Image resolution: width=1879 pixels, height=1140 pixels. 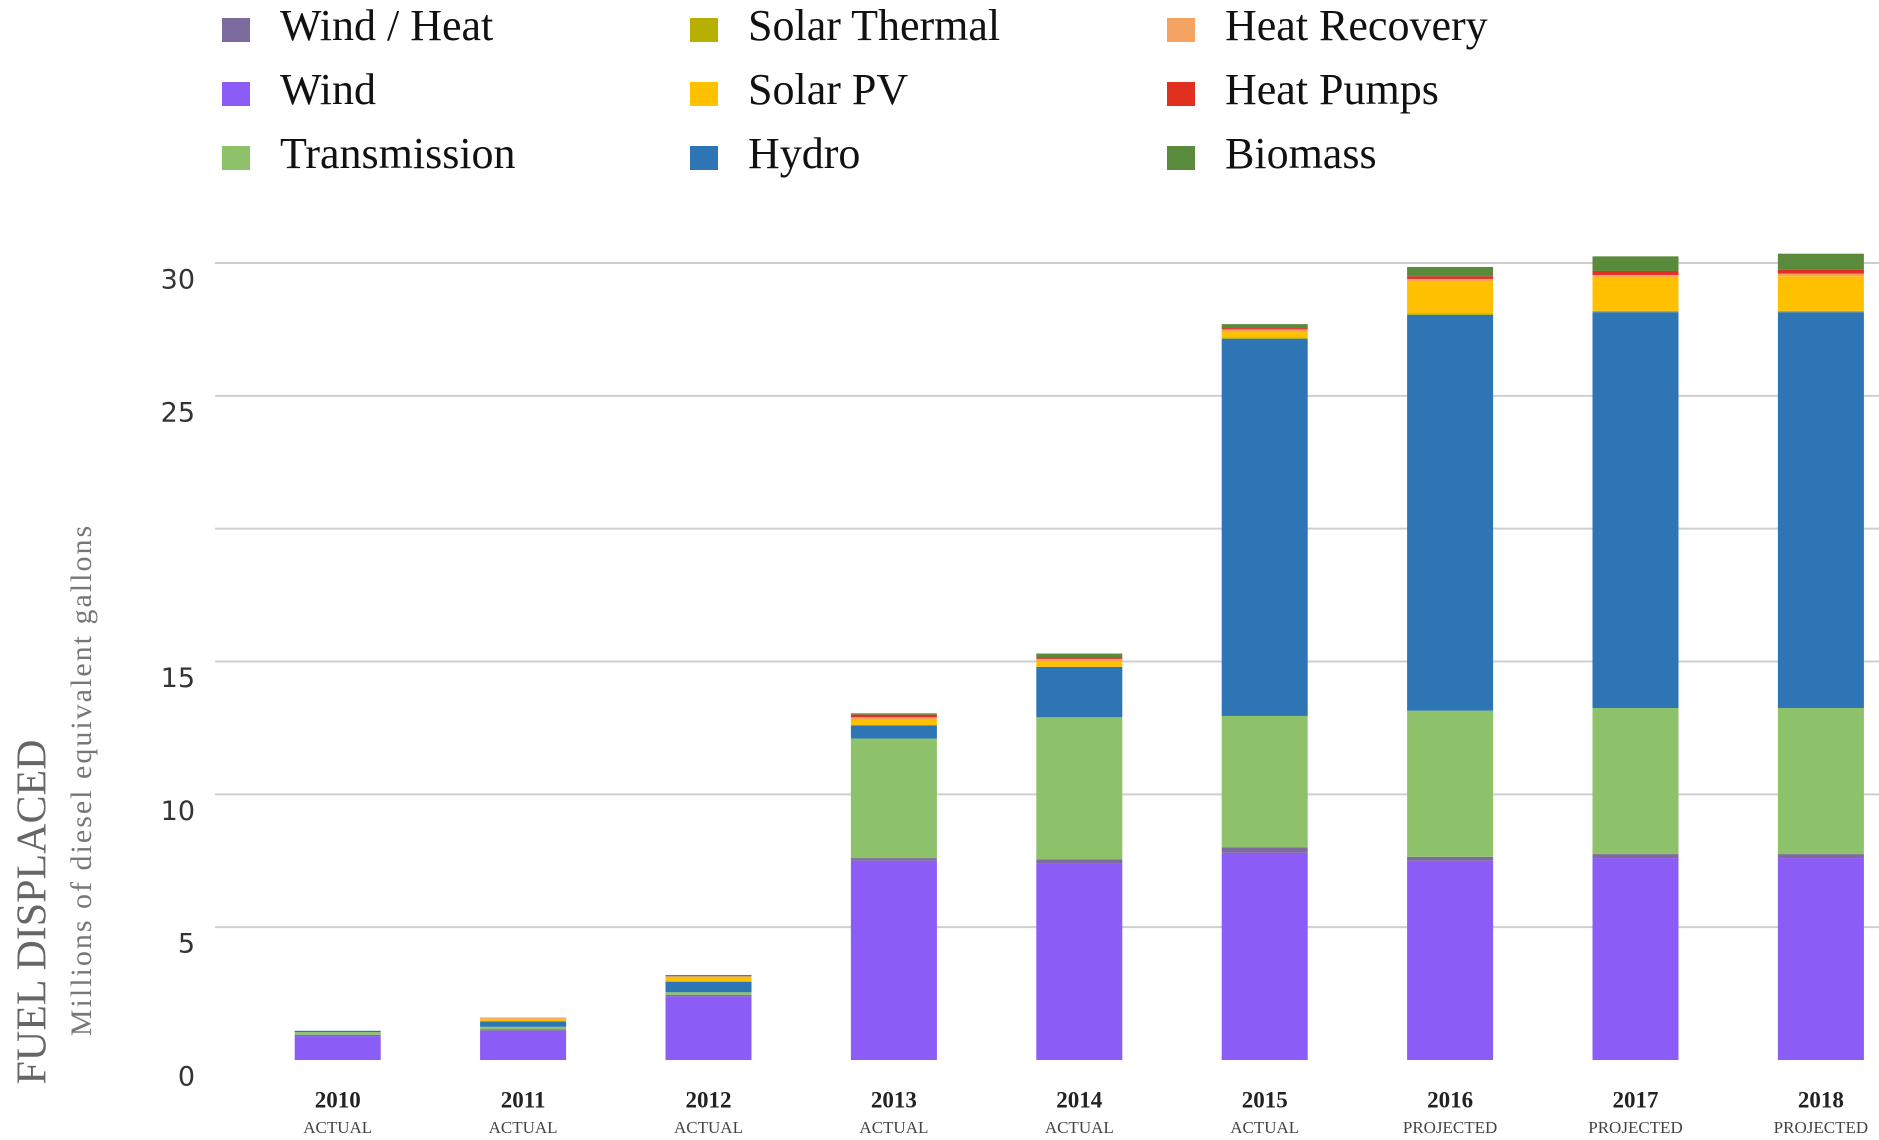 I want to click on legend-label: Solar Thermal, so click(x=874, y=25).